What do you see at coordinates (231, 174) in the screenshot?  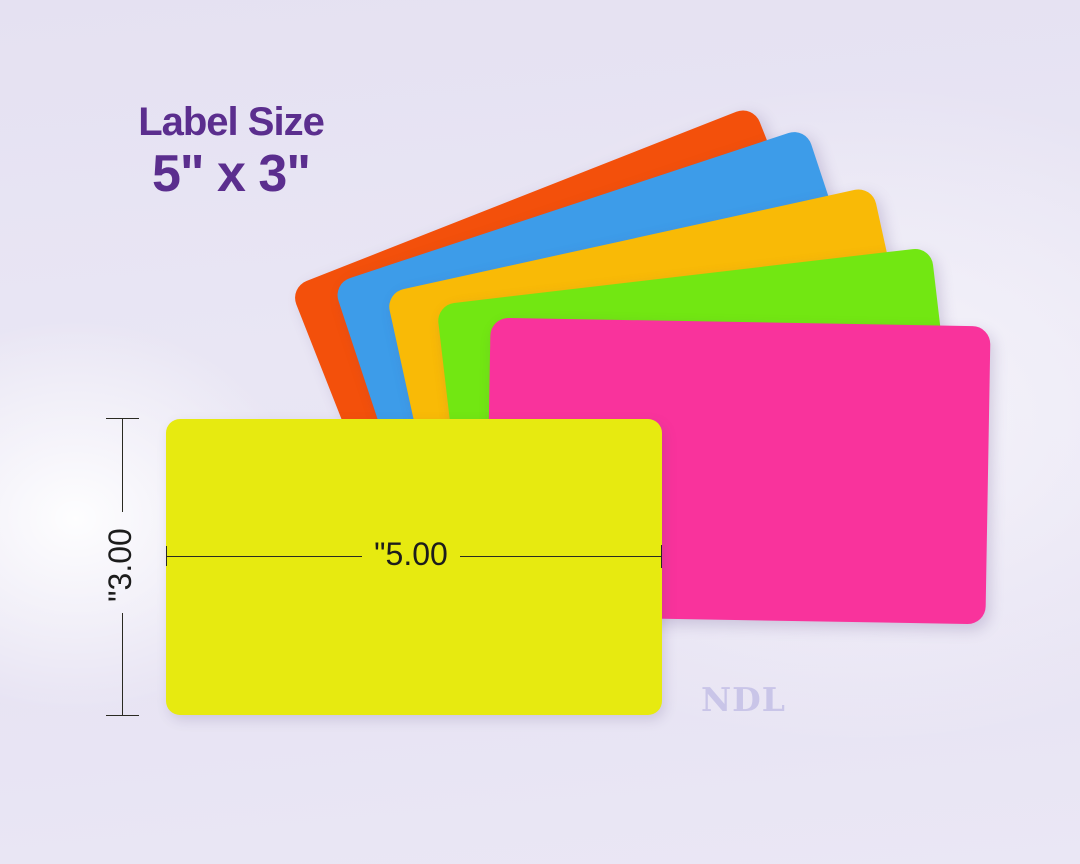 I see `title-line-2: 5" x 3"` at bounding box center [231, 174].